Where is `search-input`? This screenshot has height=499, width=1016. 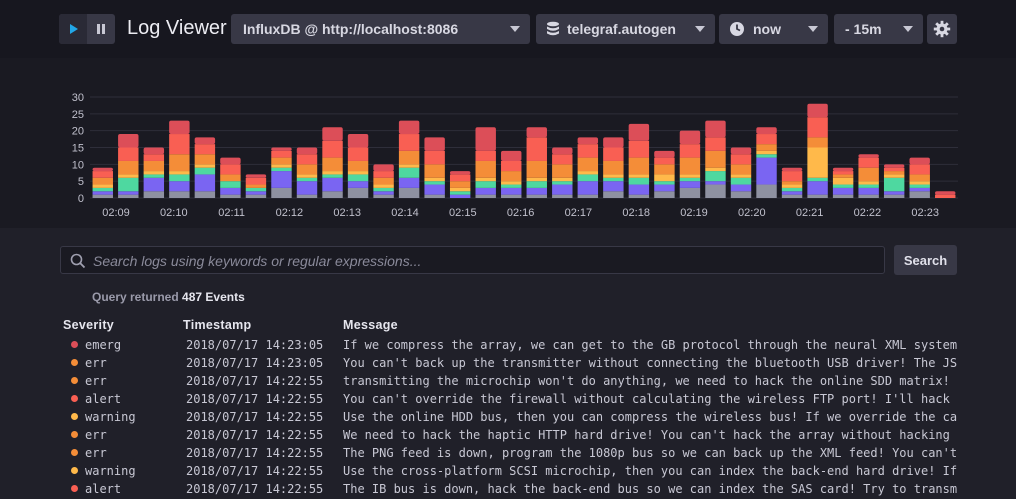
search-input is located at coordinates (483, 261).